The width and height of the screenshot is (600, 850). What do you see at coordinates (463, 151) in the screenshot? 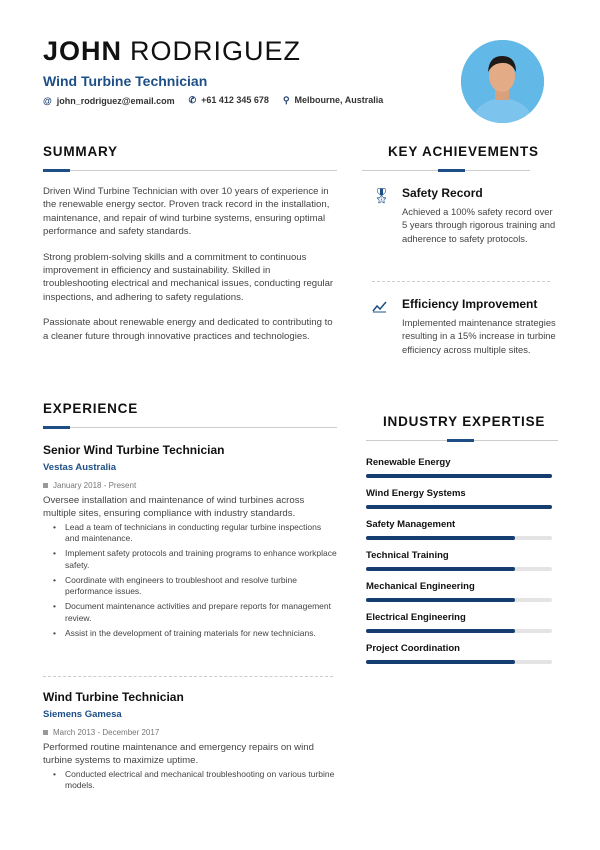
I see `achievements-heading: KEY ACHIEVEMENTS` at bounding box center [463, 151].